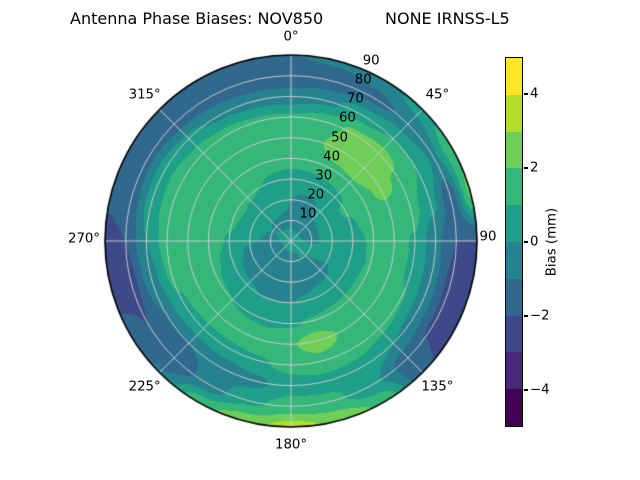 Image resolution: width=640 pixels, height=480 pixels. I want to click on radial-tick-label-30: 30, so click(324, 176).